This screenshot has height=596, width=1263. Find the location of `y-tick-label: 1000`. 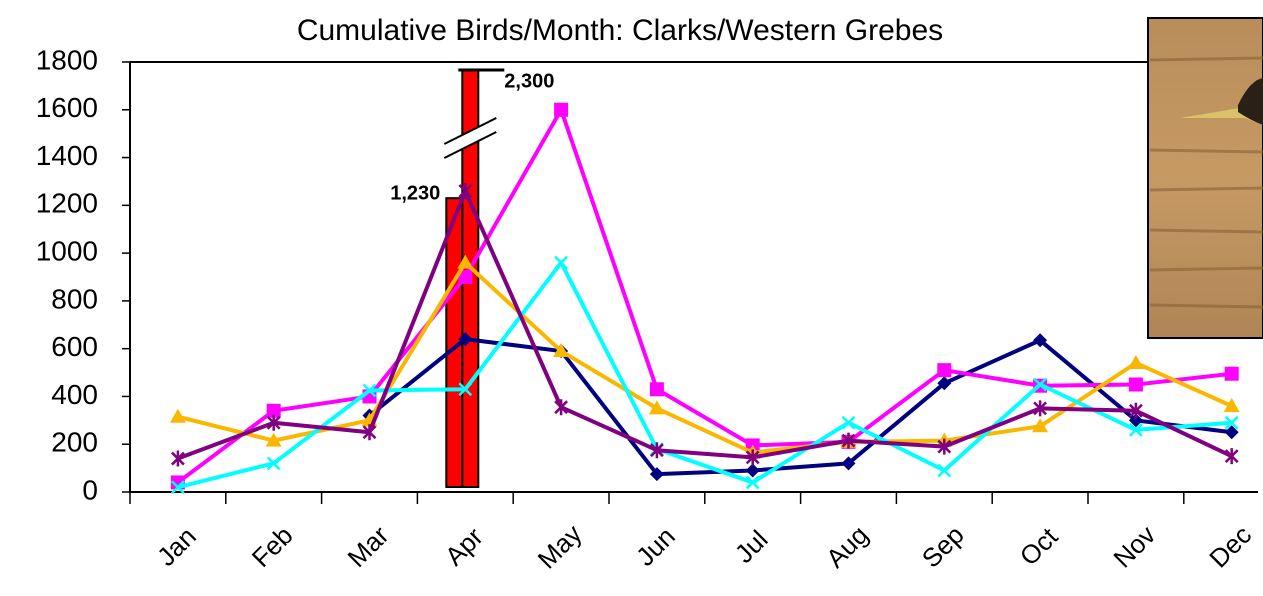

y-tick-label: 1000 is located at coordinates (67, 251).